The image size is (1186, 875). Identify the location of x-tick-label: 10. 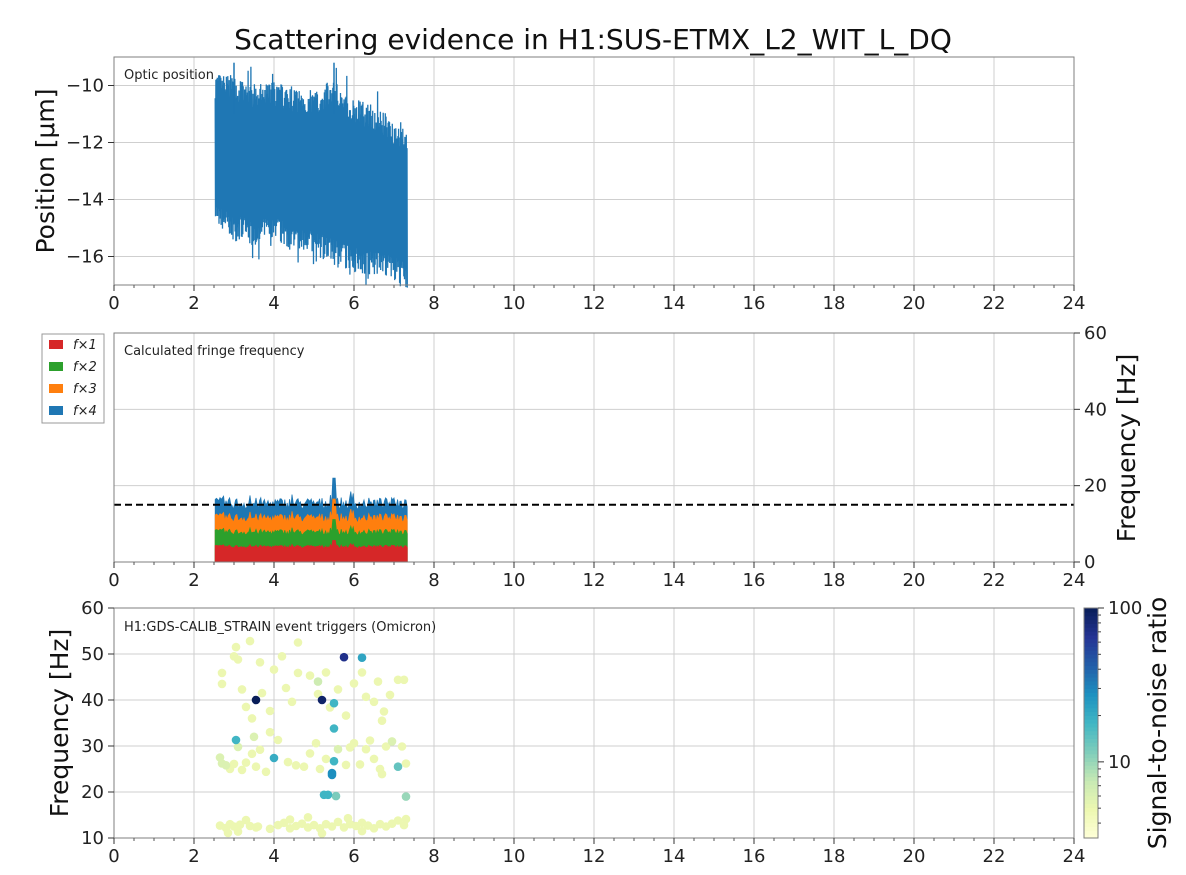
(514, 856).